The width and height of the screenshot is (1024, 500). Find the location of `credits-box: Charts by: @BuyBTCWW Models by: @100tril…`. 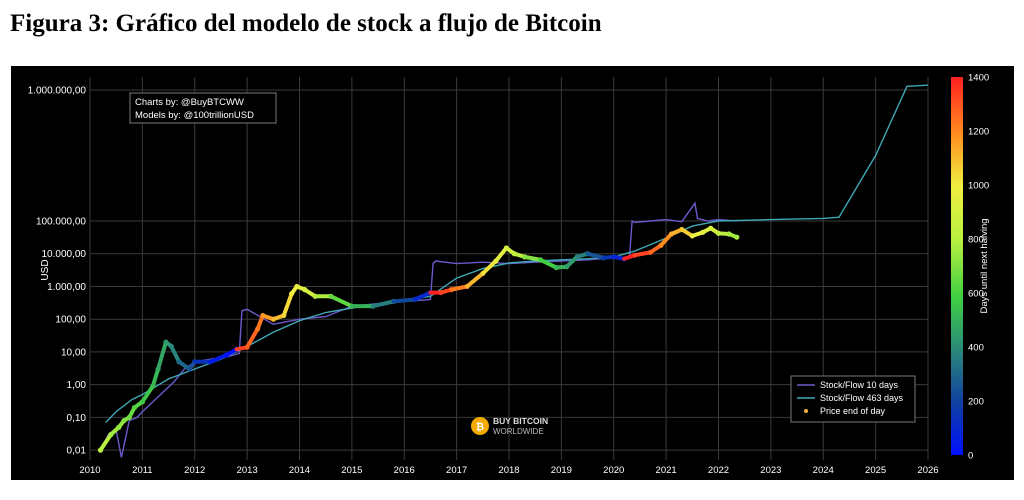

credits-box: Charts by: @BuyBTCWW Models by: @100tril… is located at coordinates (203, 108).